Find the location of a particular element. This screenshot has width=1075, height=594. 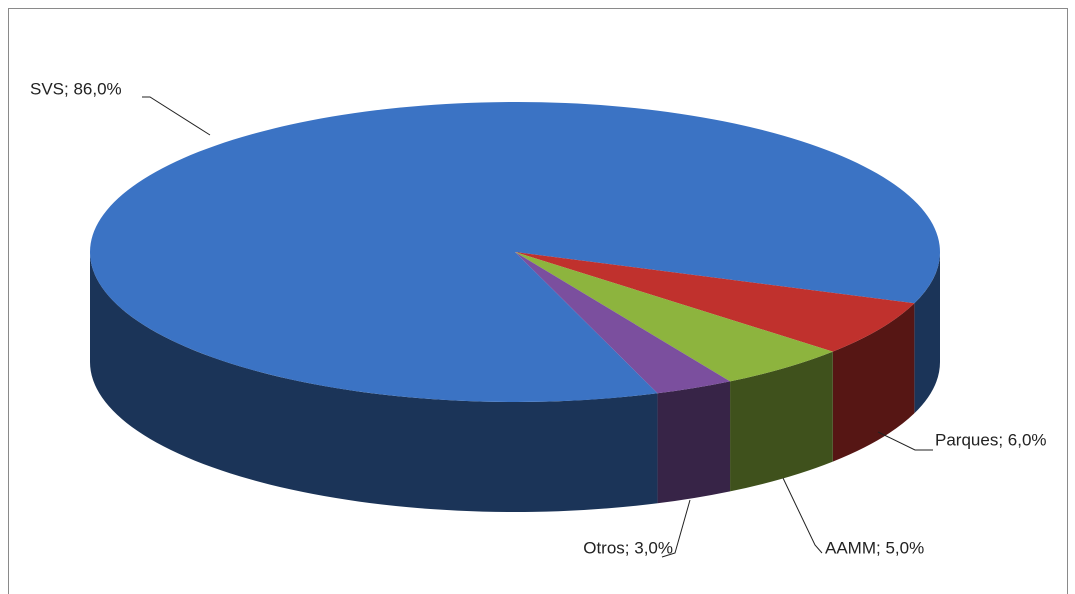

data-label: AAMM; 5,0% is located at coordinates (874, 547).